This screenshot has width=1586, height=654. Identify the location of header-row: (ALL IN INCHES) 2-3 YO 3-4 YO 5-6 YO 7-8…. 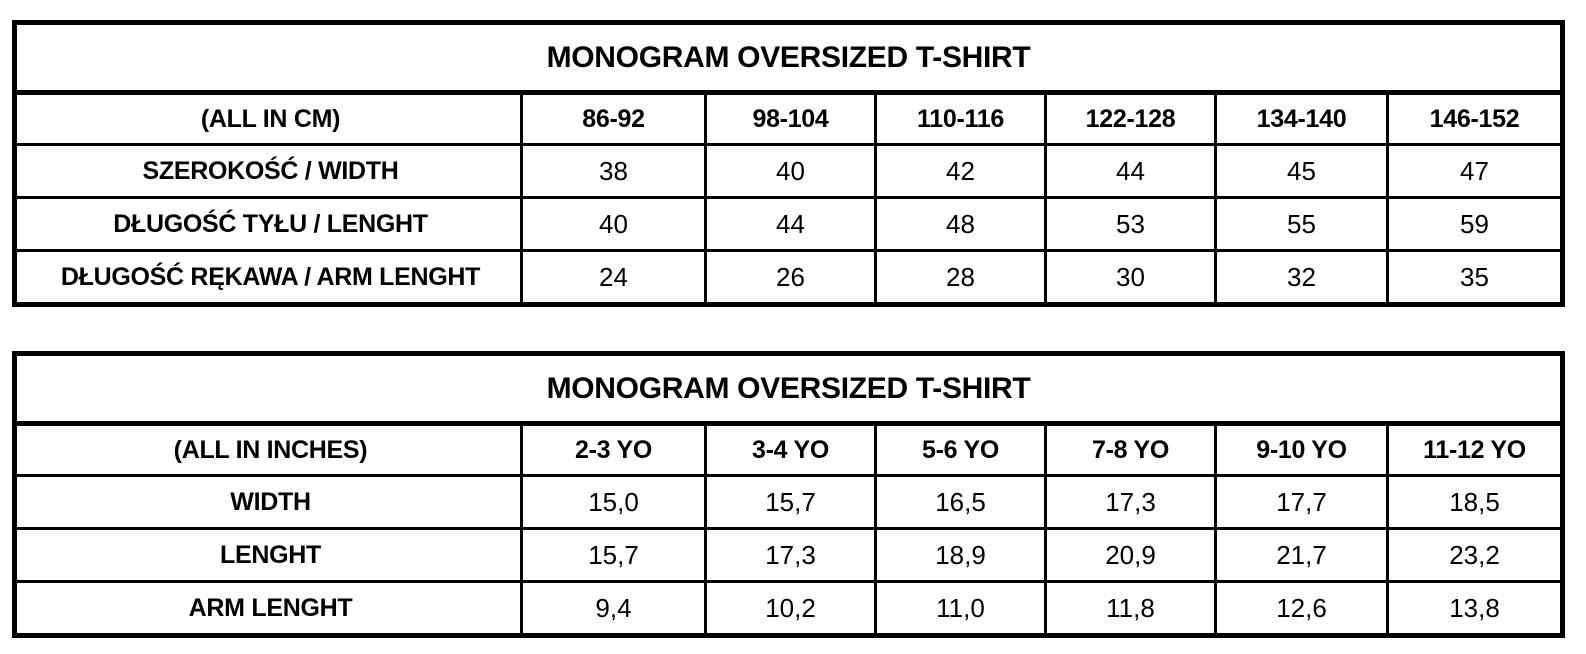
(789, 449).